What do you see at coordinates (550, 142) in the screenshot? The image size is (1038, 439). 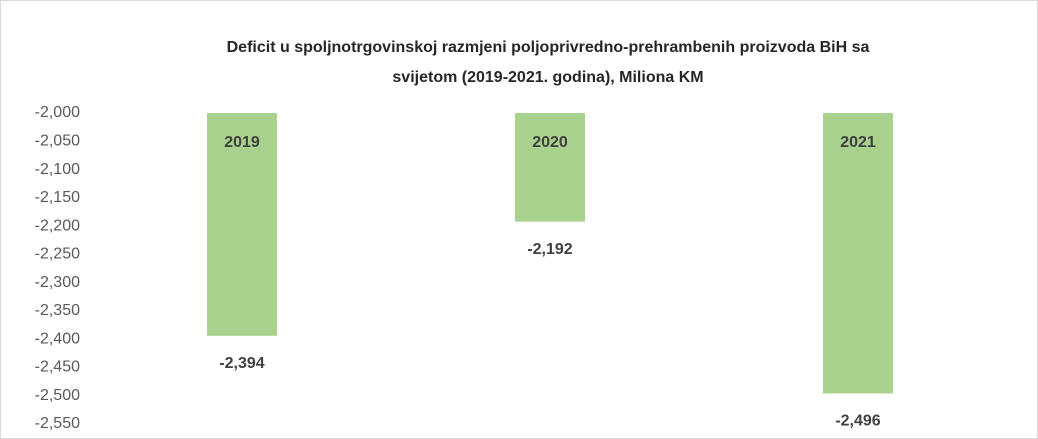 I see `category-label: 2020` at bounding box center [550, 142].